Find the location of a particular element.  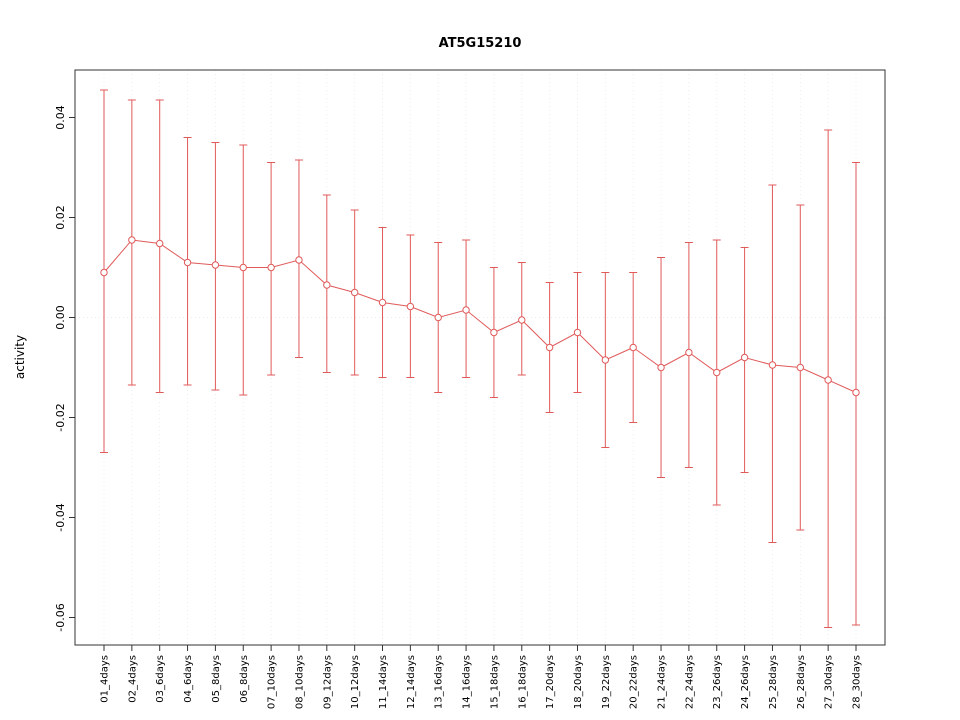

y-tick-label: 0.00 is located at coordinates (60, 317).